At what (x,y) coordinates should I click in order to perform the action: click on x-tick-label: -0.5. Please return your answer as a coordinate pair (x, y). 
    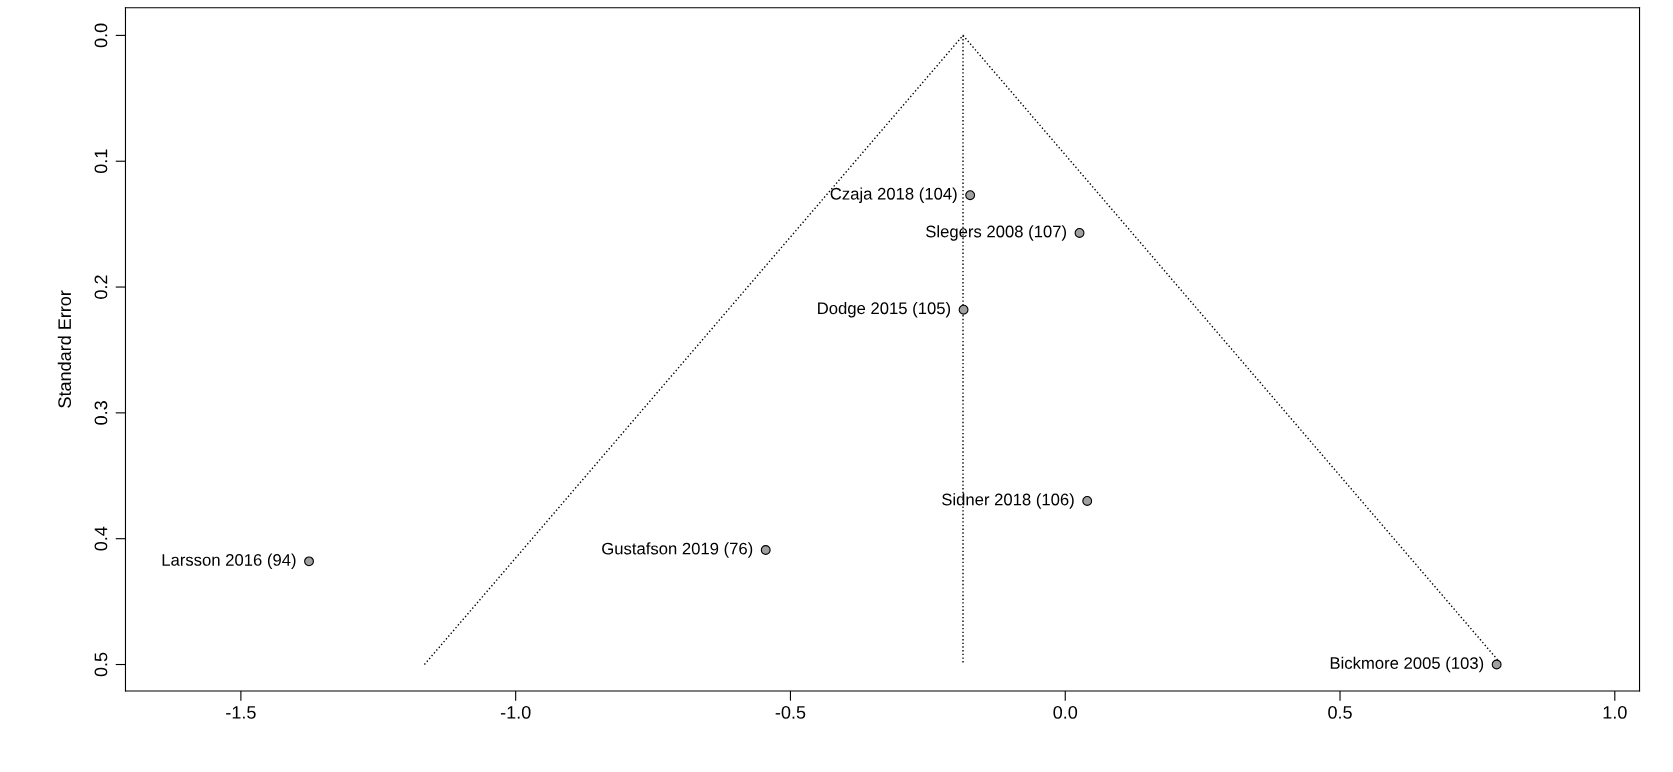
    Looking at the image, I should click on (790, 712).